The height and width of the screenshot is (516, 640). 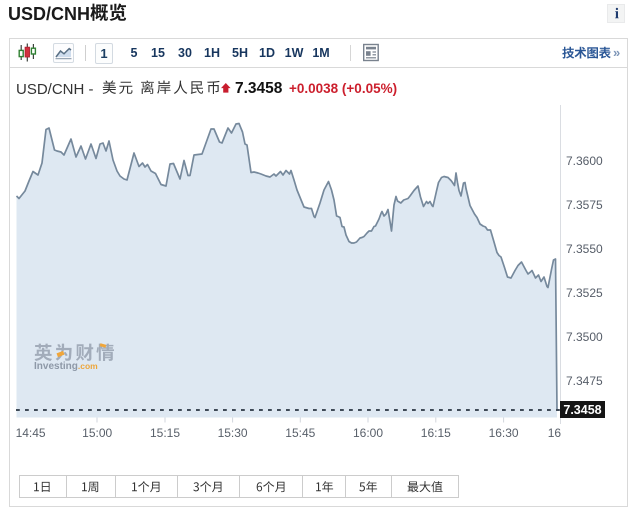 I want to click on svg-text: 16:15, so click(x=436, y=433).